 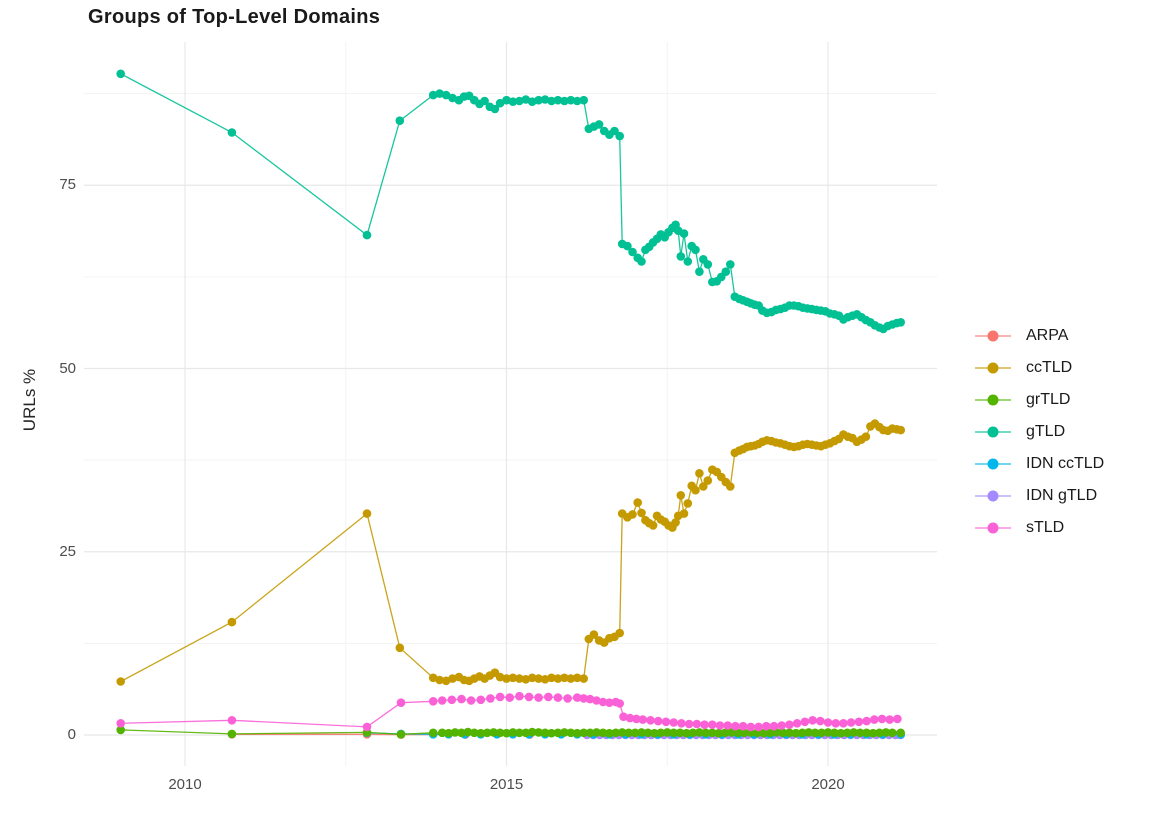 I want to click on legend-key-point, so click(x=993, y=464).